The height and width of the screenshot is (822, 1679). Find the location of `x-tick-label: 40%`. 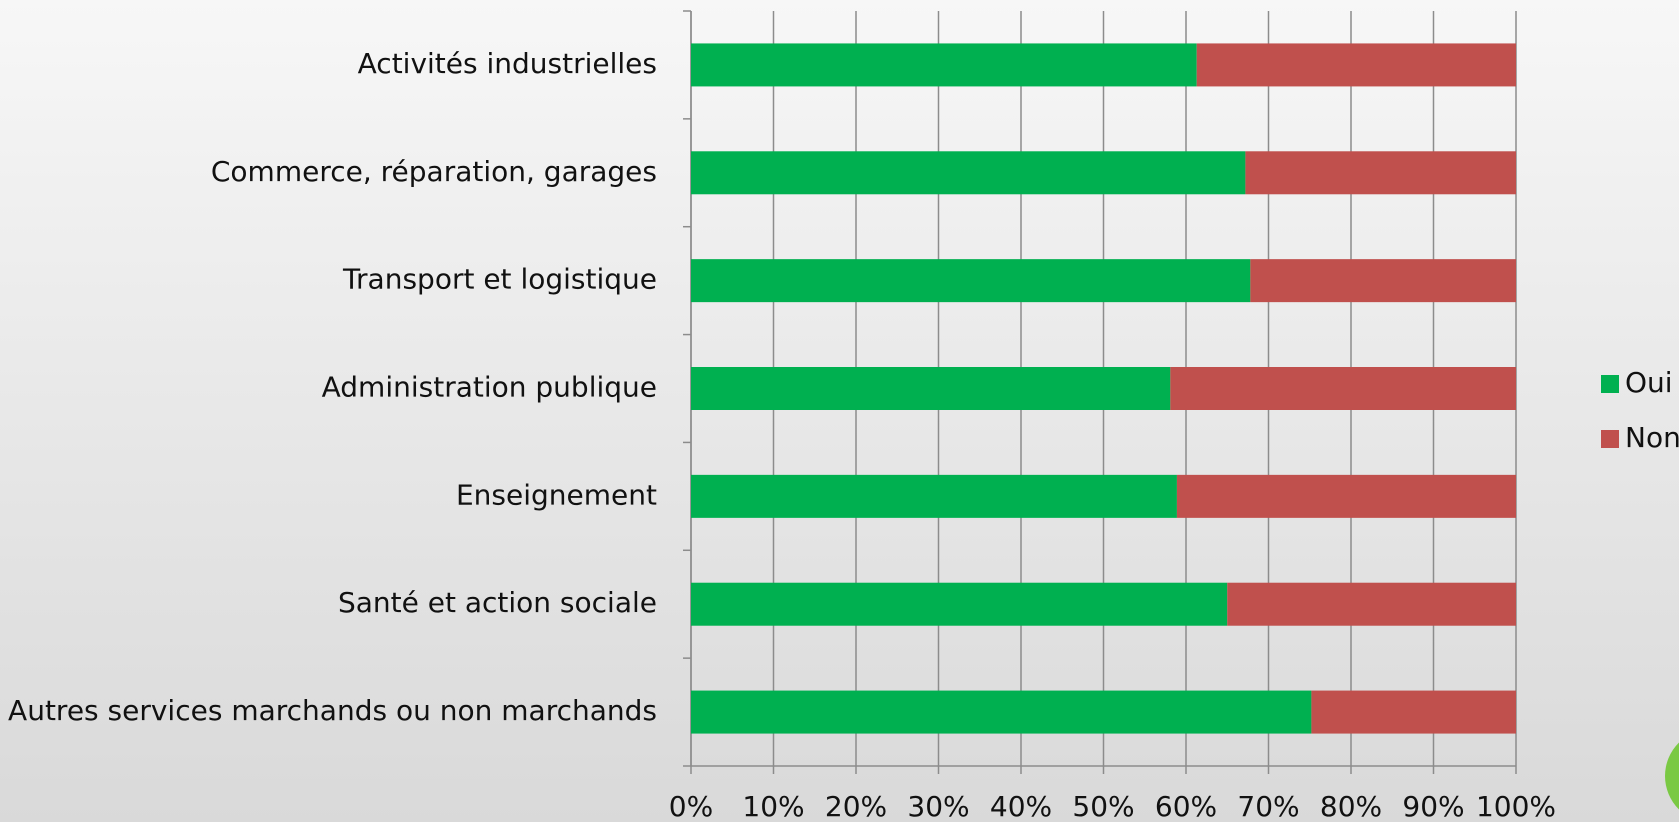

x-tick-label: 40% is located at coordinates (1021, 806).